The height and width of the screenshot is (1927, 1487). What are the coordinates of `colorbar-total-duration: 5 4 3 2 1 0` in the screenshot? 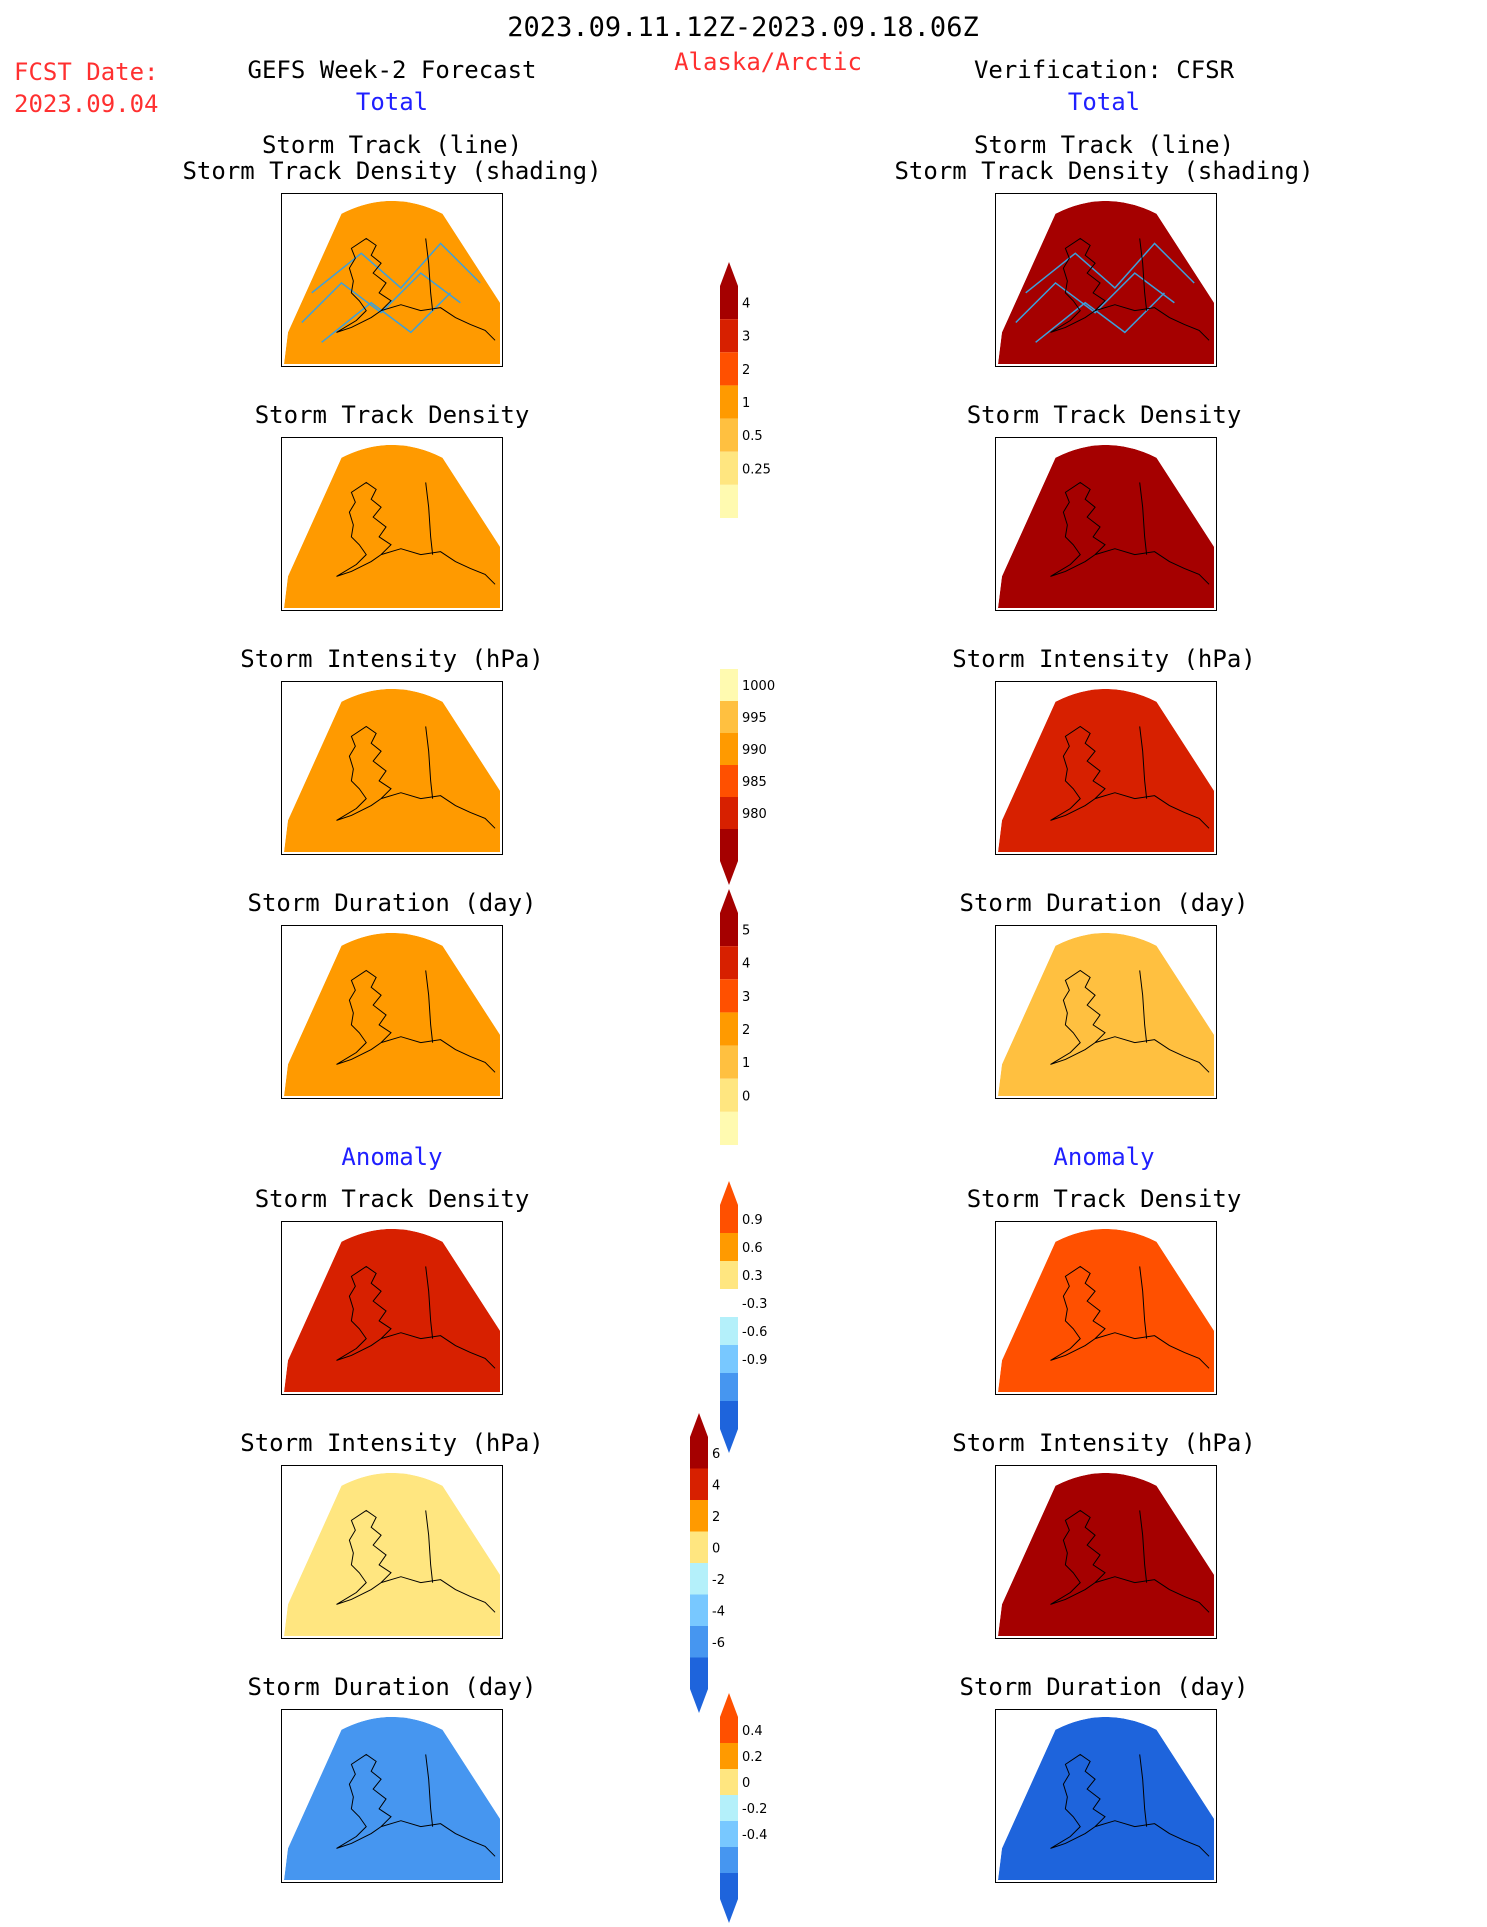 It's located at (760, 1029).